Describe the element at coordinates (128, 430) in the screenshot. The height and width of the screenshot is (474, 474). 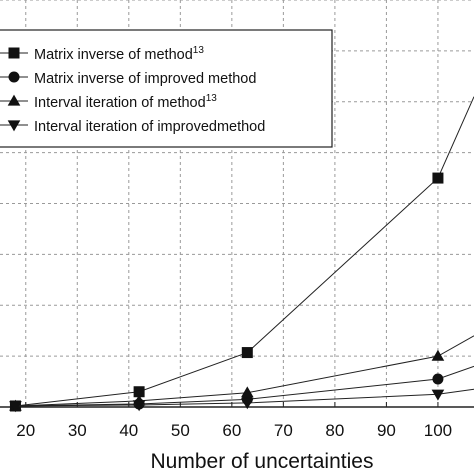
I see `x-tick-label: 40` at that location.